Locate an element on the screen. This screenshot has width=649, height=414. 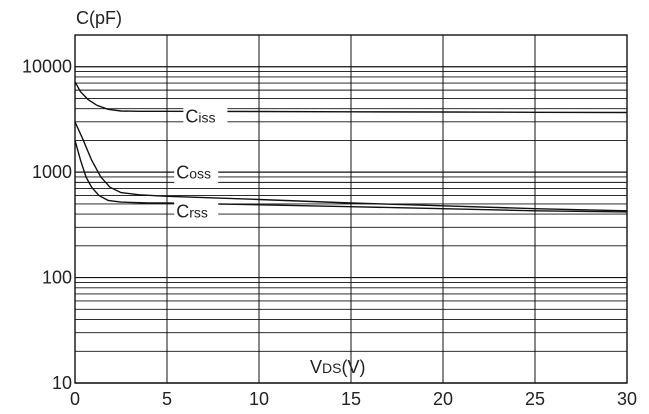
x-tick-label: 10 is located at coordinates (259, 399).